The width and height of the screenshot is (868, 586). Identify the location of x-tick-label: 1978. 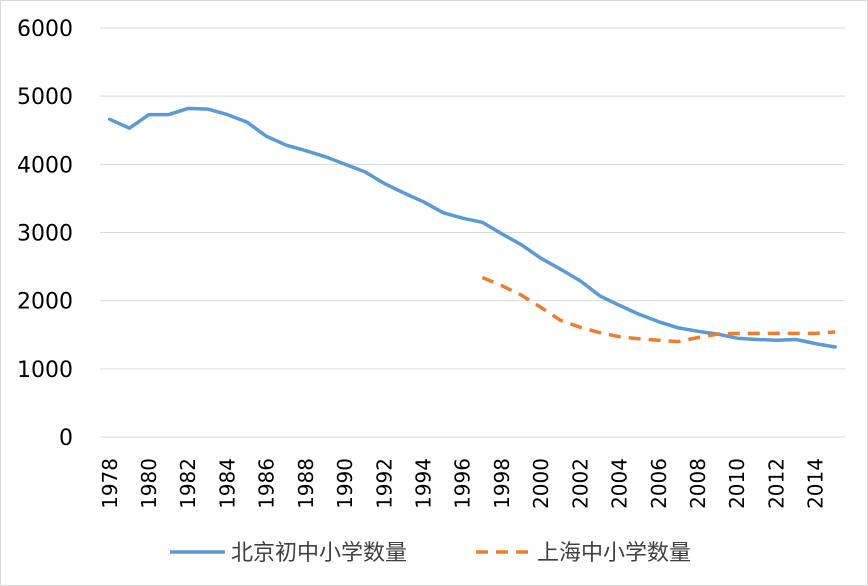
(110, 483).